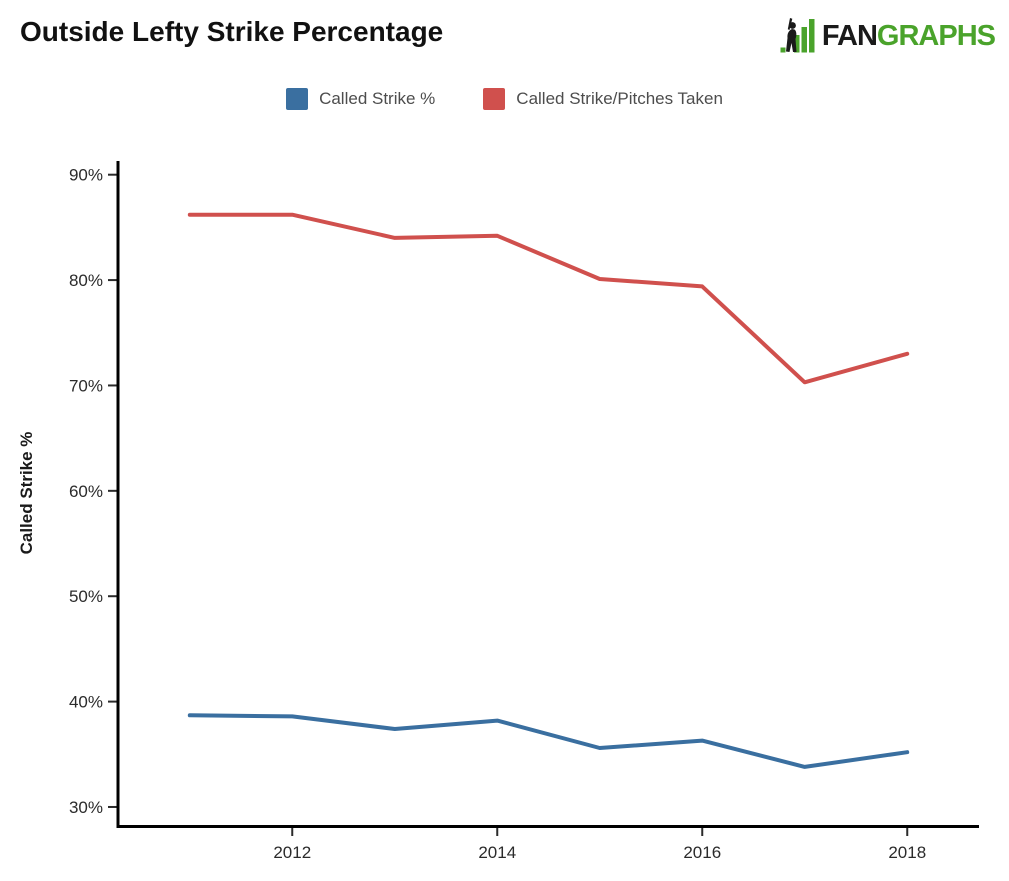 The height and width of the screenshot is (881, 1009). Describe the element at coordinates (86, 491) in the screenshot. I see `y-tick-label: 60%` at that location.